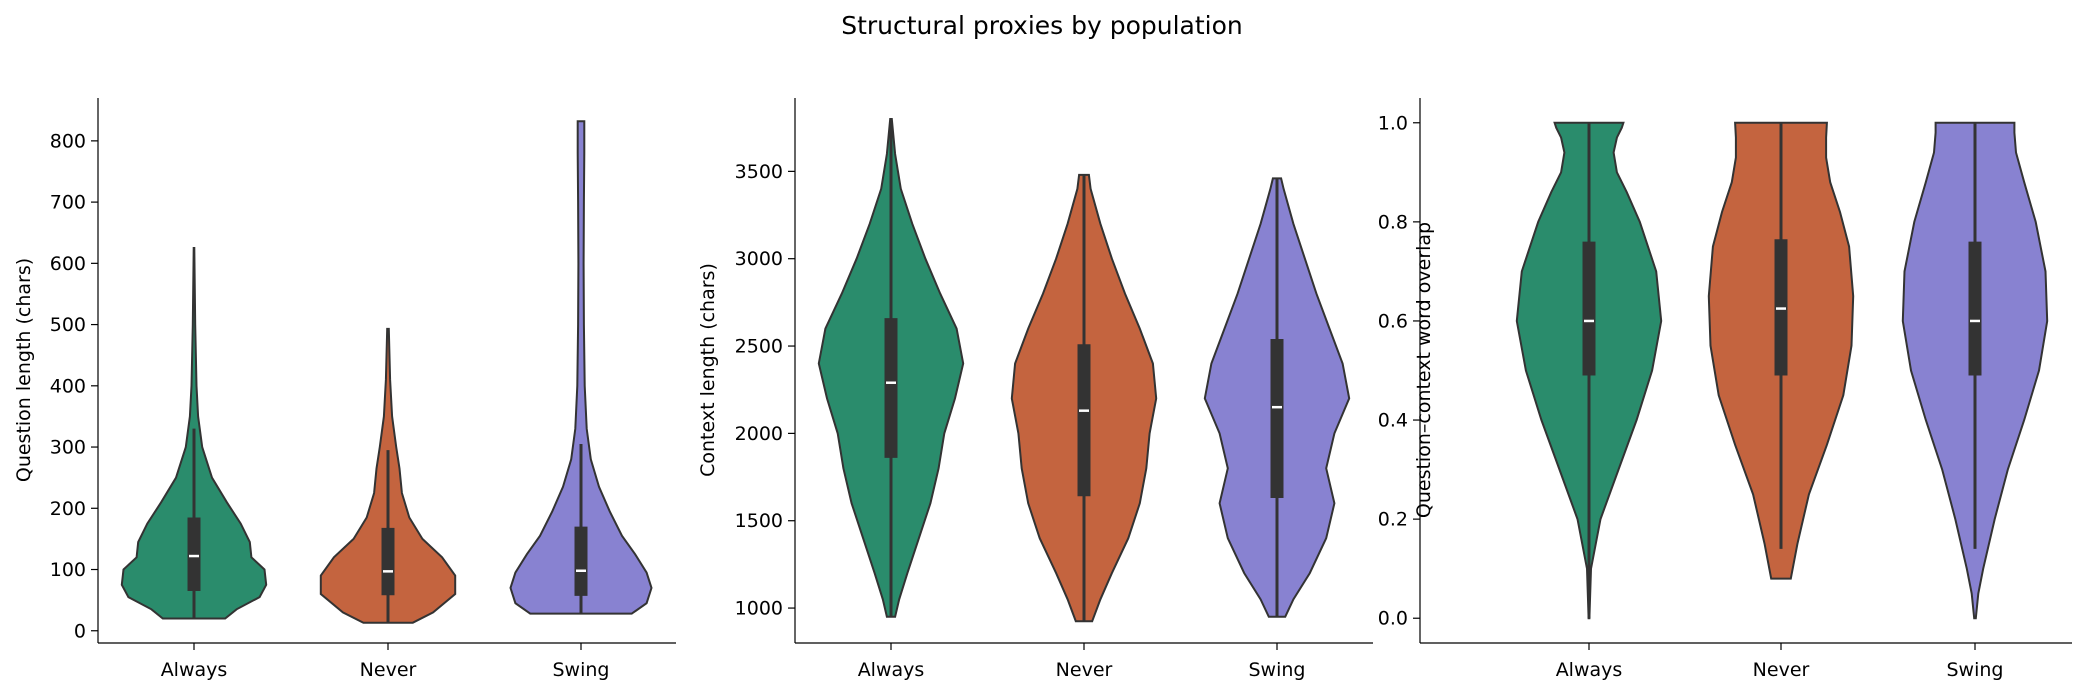 The height and width of the screenshot is (694, 2084). I want to click on question-length-ytick-label: 0, so click(80, 631).